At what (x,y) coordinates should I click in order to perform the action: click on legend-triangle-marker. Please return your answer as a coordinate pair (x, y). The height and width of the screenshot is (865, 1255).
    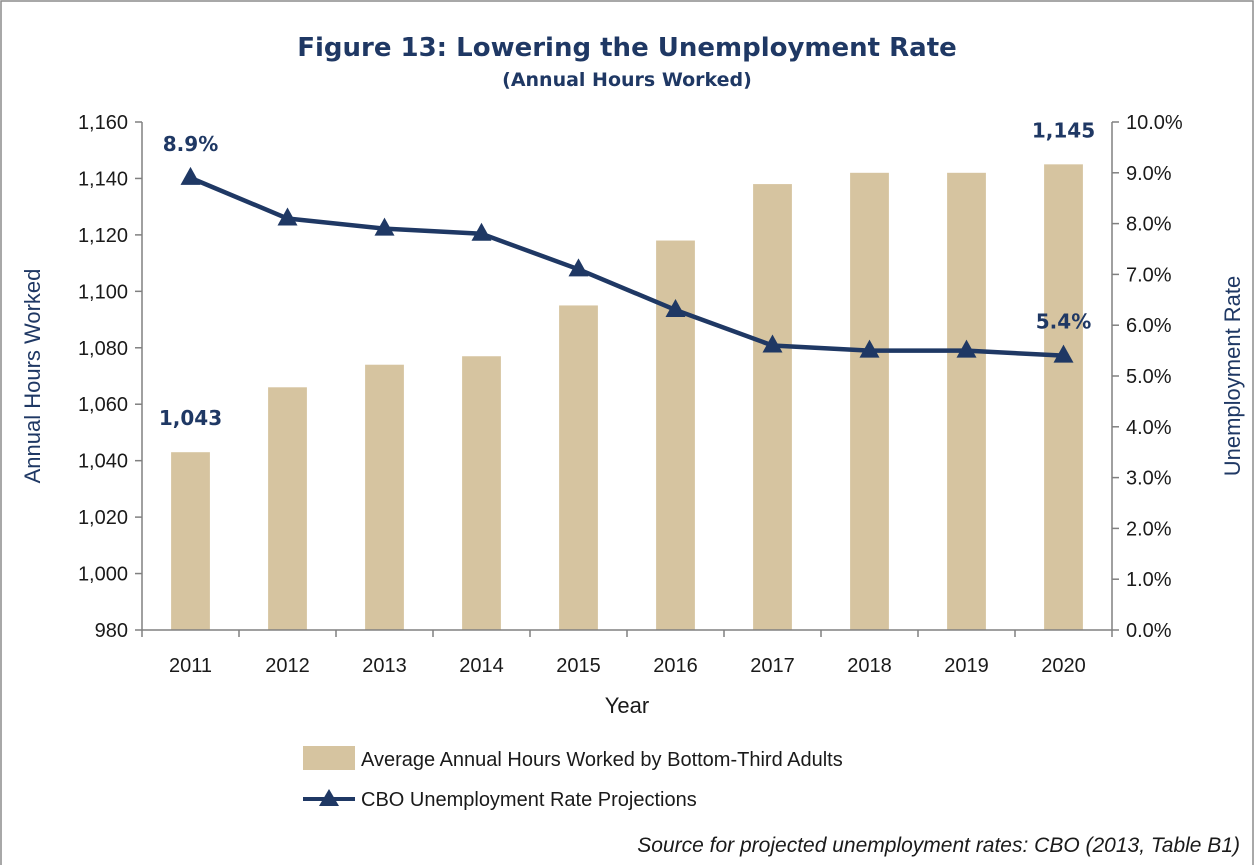
    Looking at the image, I should click on (329, 797).